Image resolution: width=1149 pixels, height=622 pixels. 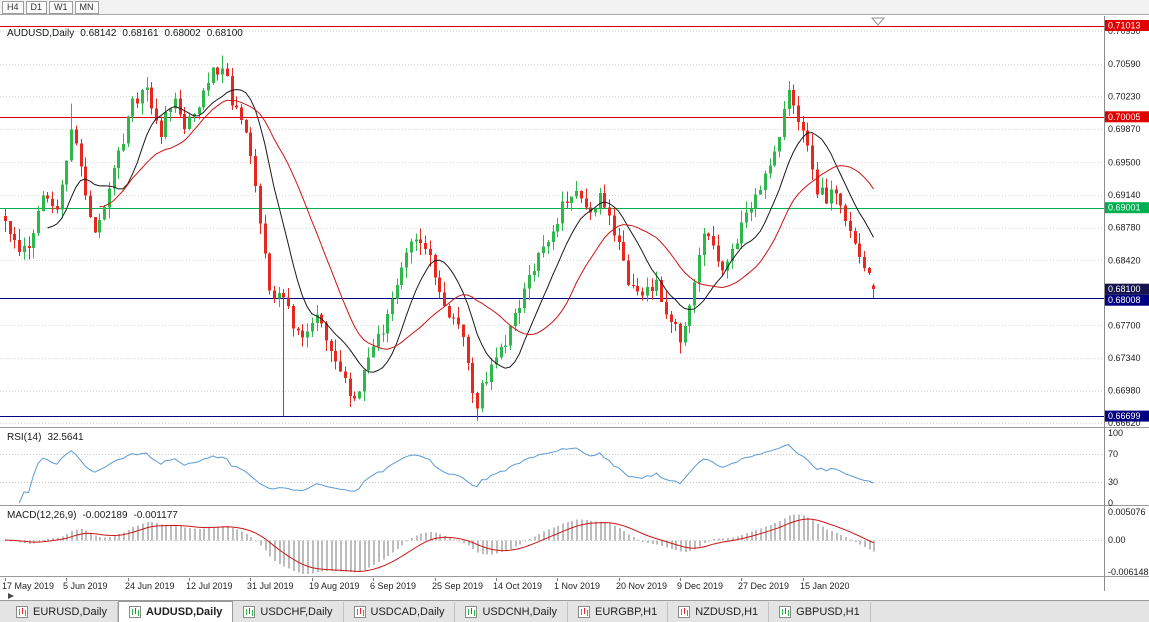 I want to click on tab-usdcad-daily: USDCAD,Daily, so click(x=399, y=612).